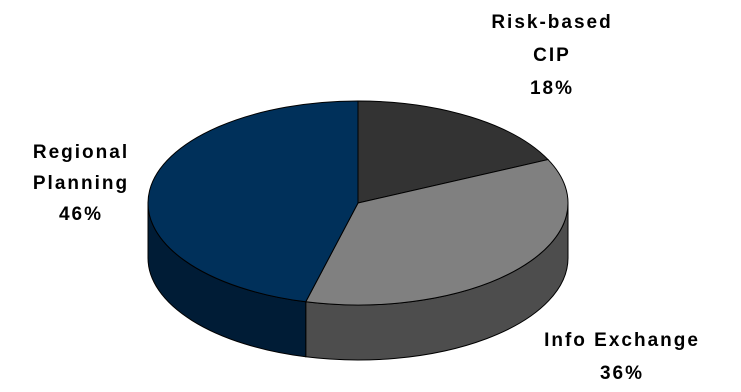 This screenshot has height=392, width=741. Describe the element at coordinates (622, 340) in the screenshot. I see `slice-name-label-1: Info Exchange` at that location.